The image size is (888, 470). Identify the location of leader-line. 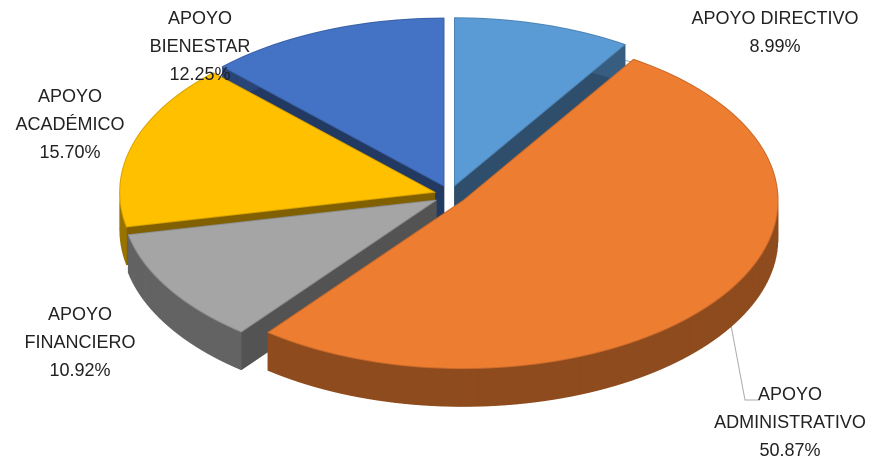
(744, 360).